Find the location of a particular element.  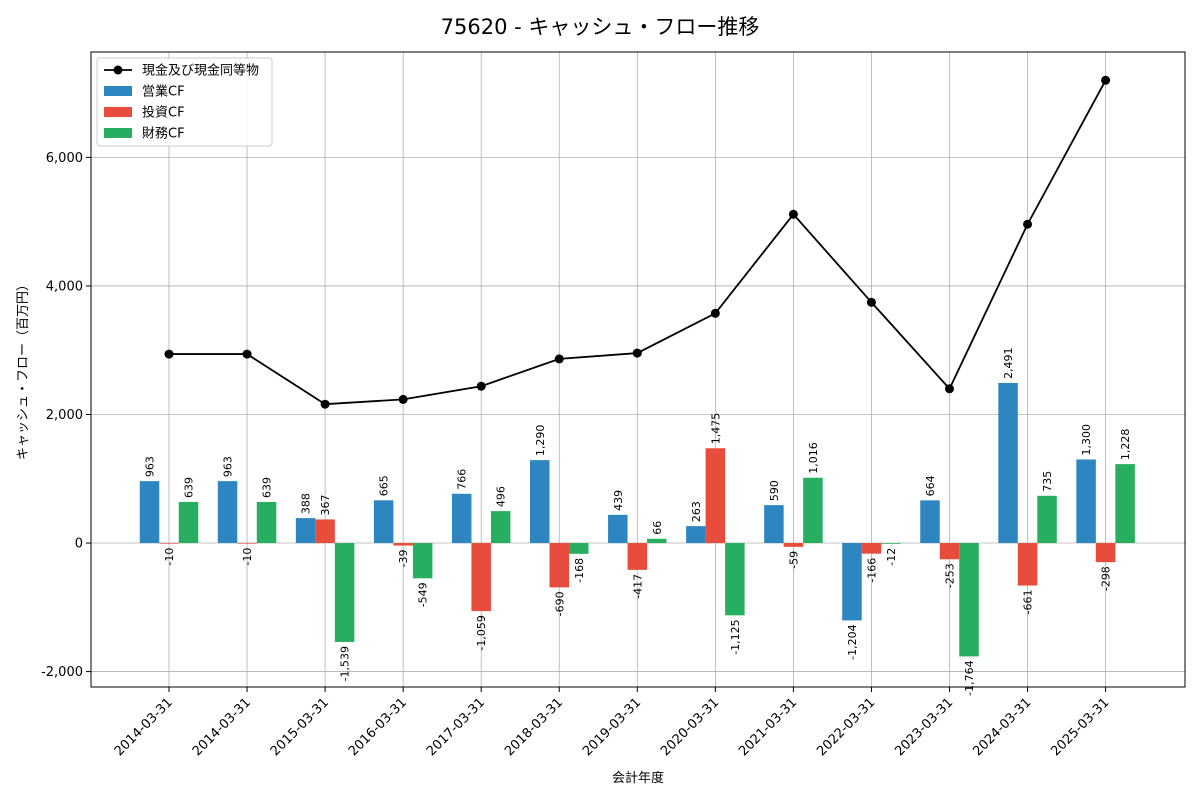

x-tick-label: 2015-03-31 is located at coordinates (300, 727).